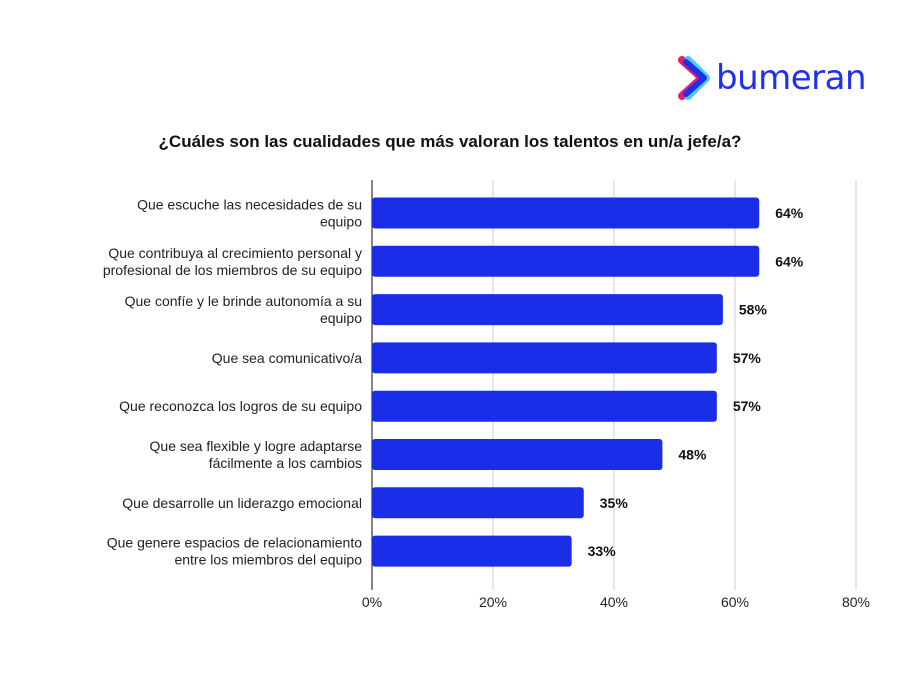  I want to click on data-label: 33%, so click(602, 551).